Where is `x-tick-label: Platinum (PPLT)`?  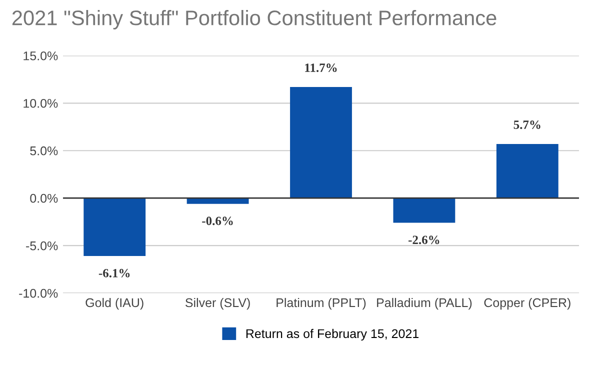 x-tick-label: Platinum (PPLT) is located at coordinates (321, 304).